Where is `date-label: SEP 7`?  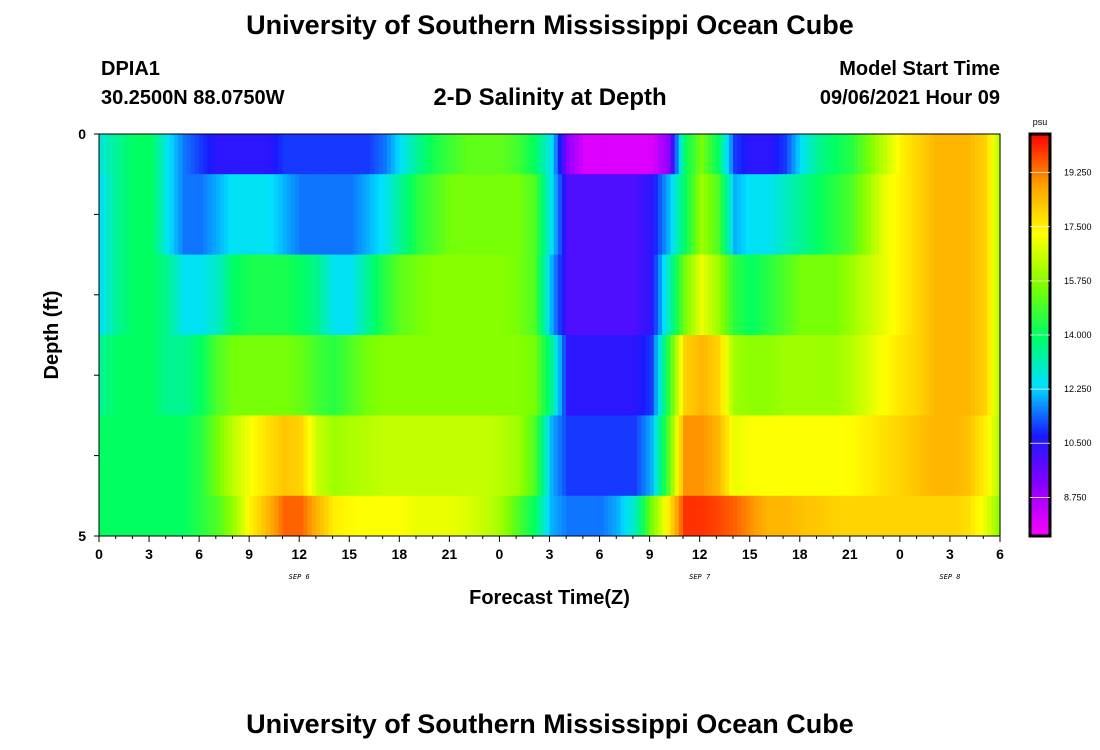 date-label: SEP 7 is located at coordinates (700, 577).